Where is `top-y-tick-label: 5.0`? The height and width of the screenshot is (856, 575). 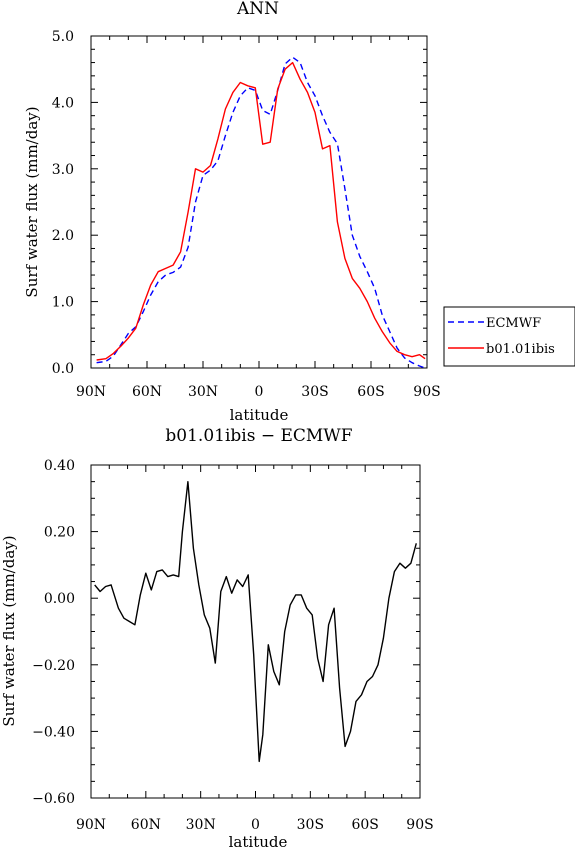
top-y-tick-label: 5.0 is located at coordinates (63, 37).